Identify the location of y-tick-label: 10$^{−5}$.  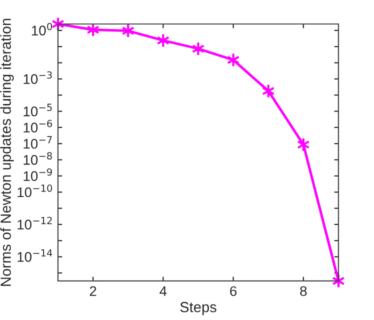
(38, 110).